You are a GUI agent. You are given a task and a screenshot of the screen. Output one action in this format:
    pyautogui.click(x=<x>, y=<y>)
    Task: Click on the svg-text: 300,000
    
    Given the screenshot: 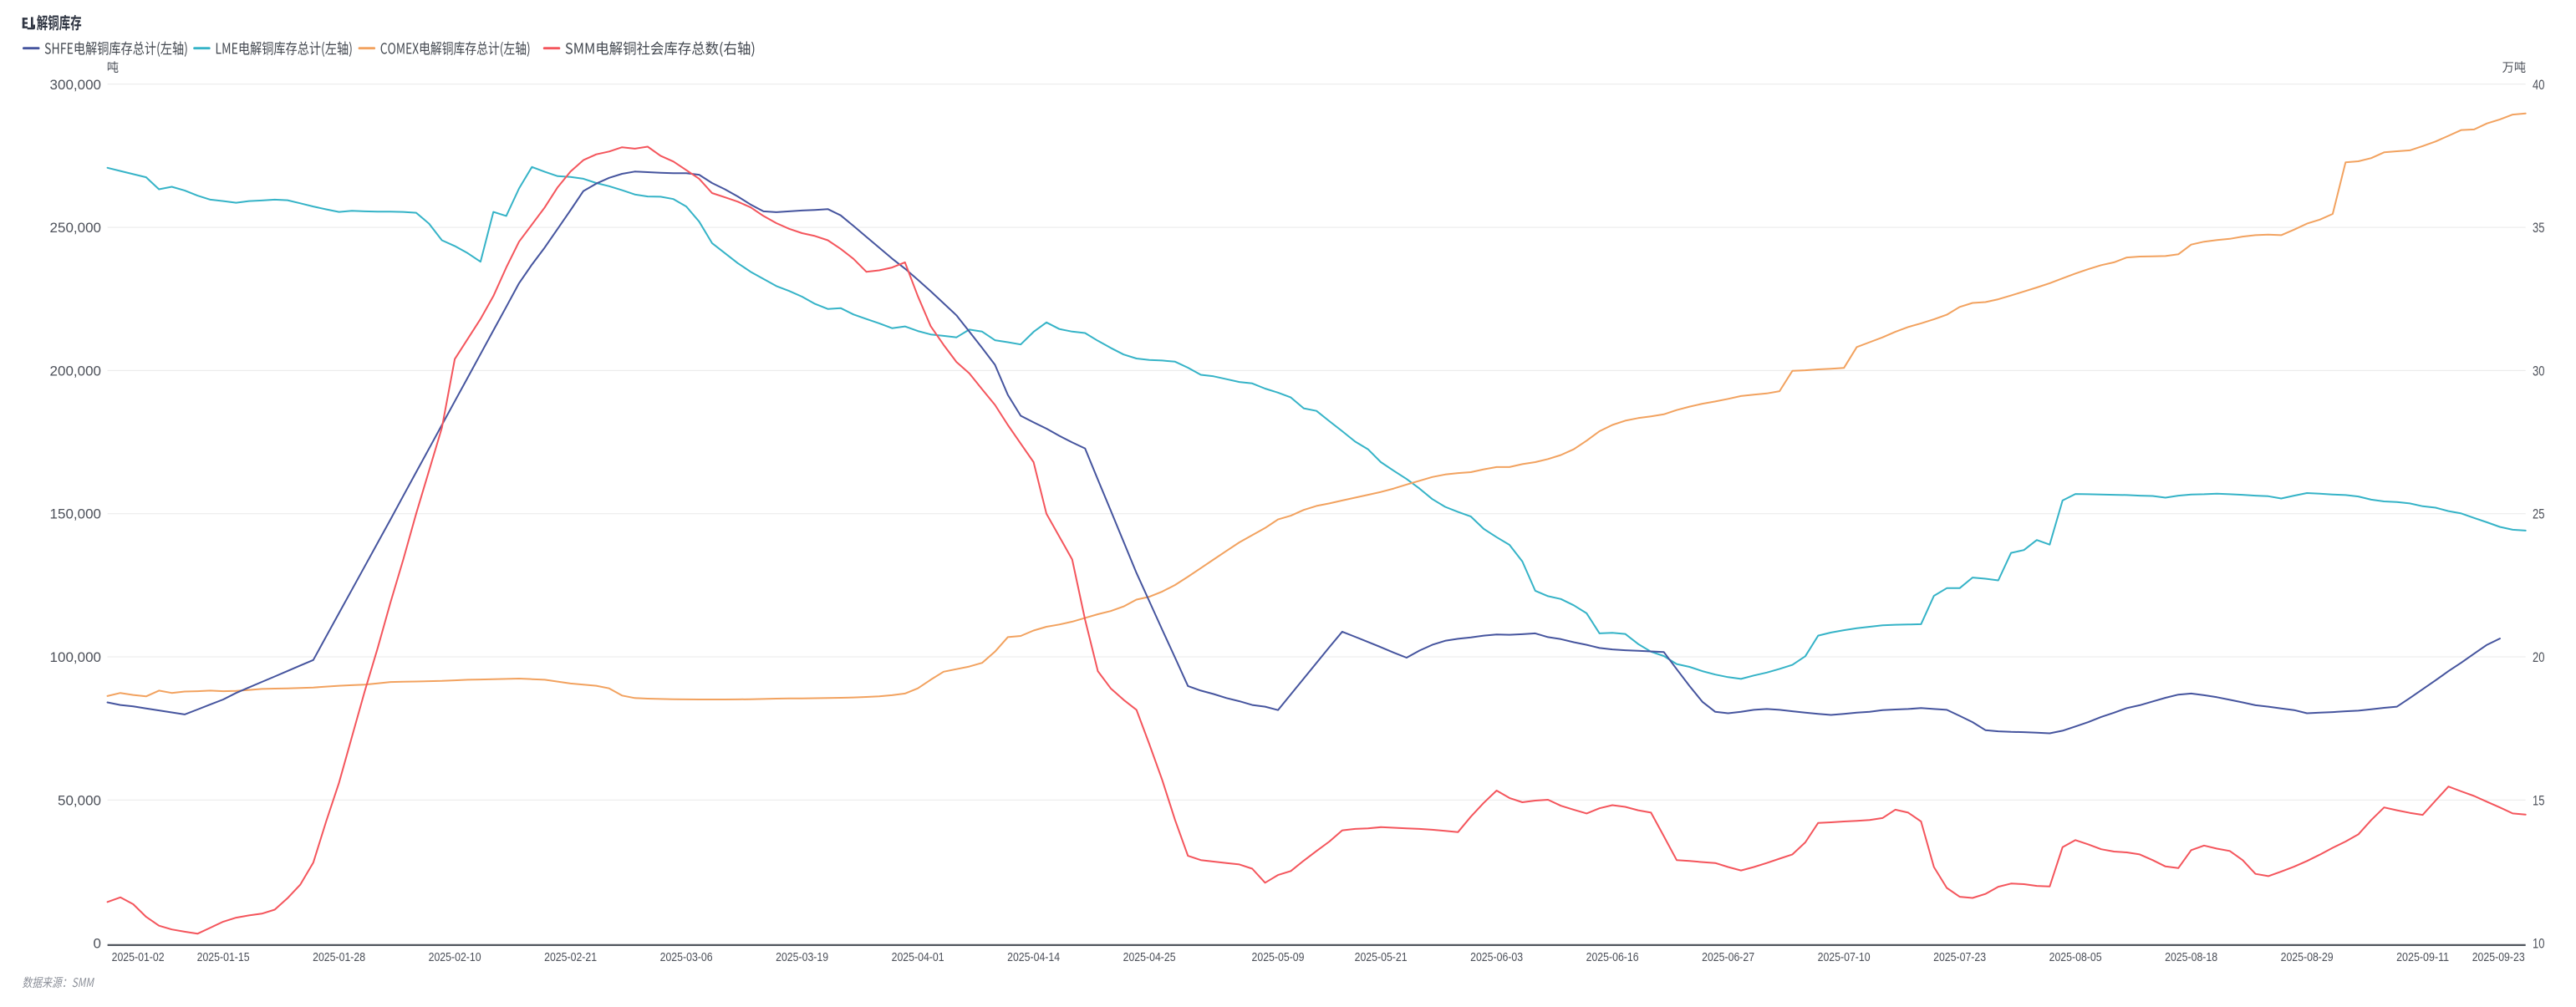 What is the action you would take?
    pyautogui.click(x=75, y=85)
    